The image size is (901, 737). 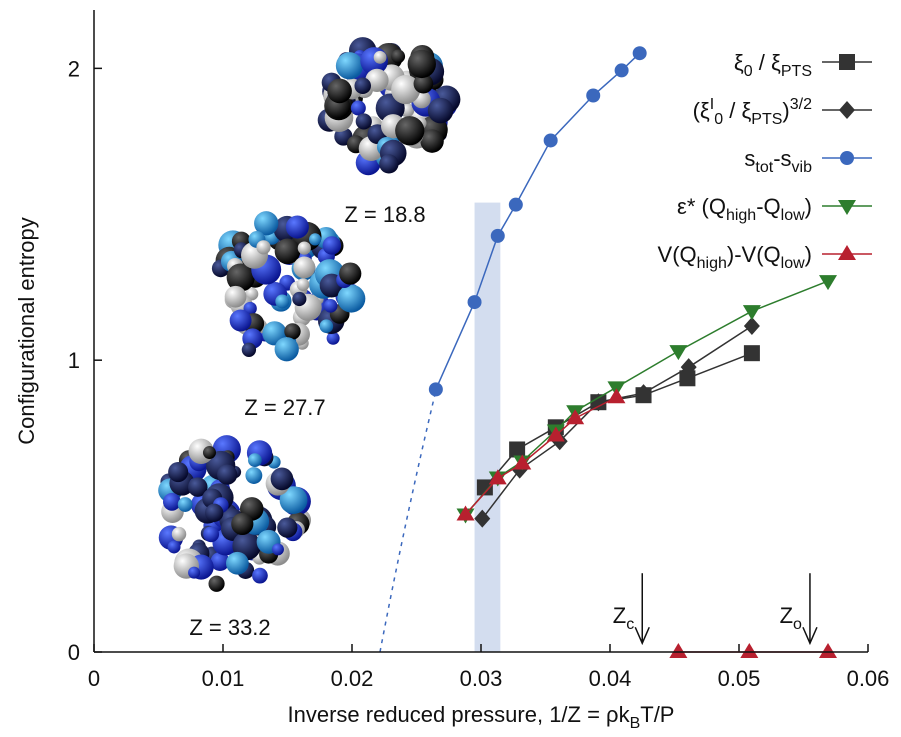 I want to click on legend-label: (ξI0 / ξPTS)3/2, so click(x=753, y=112).